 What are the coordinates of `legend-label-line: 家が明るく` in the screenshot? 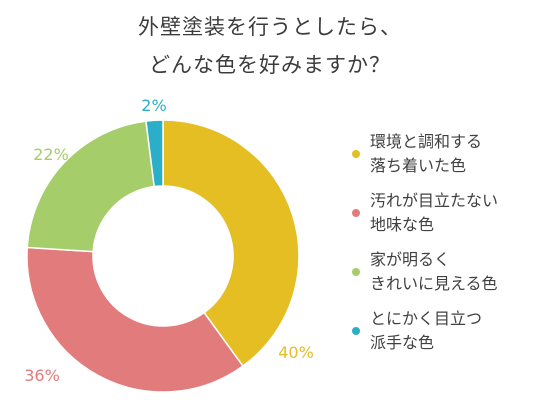 It's located at (410, 259).